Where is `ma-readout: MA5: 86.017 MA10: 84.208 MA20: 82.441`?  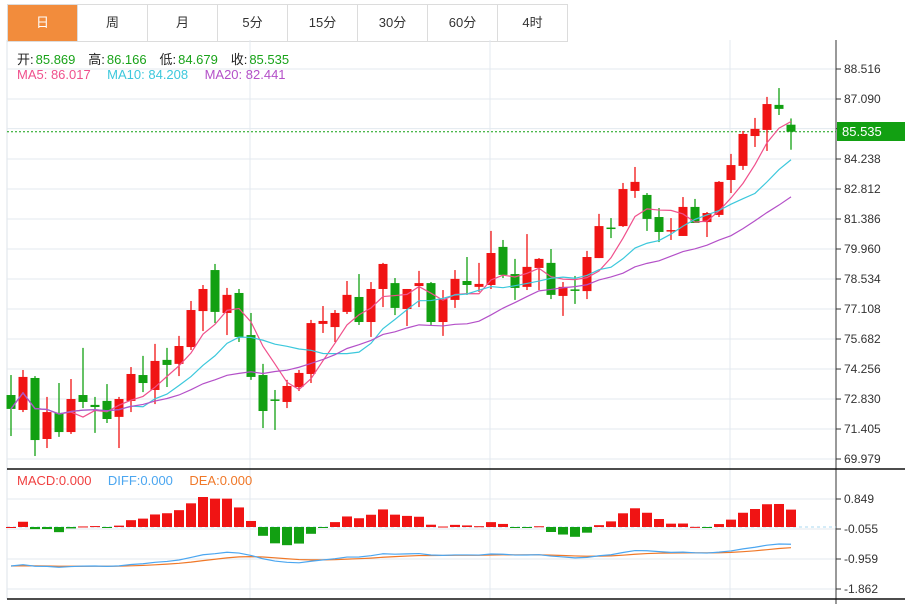 ma-readout: MA5: 86.017 MA10: 84.208 MA20: 82.441 is located at coordinates (152, 74).